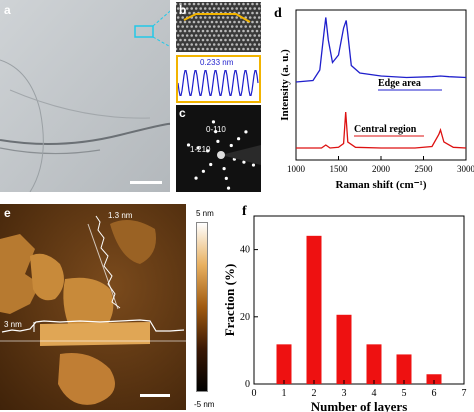  I want to click on saed-spot-label-1: 0-110, so click(216, 129).